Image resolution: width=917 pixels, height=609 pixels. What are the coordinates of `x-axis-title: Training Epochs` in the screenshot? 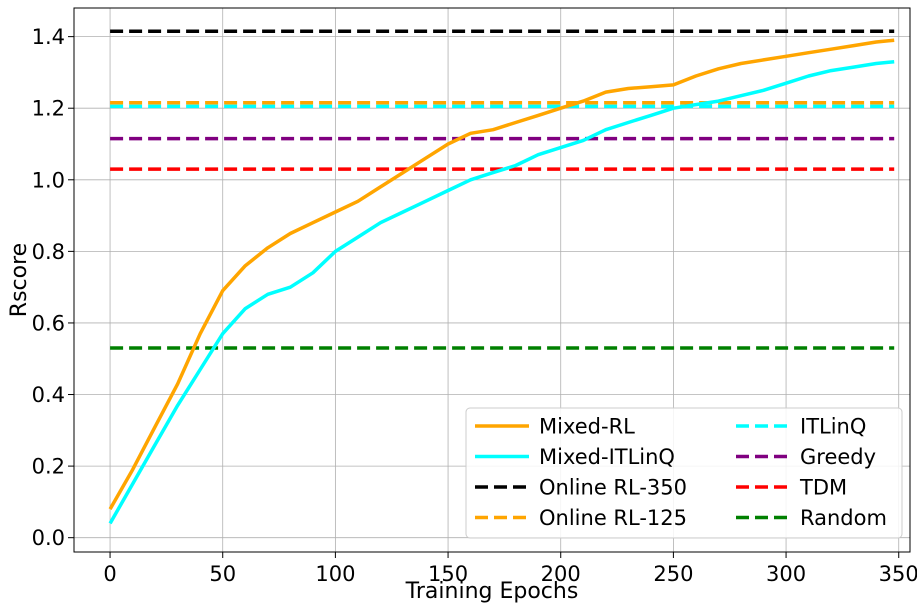 It's located at (492, 591).